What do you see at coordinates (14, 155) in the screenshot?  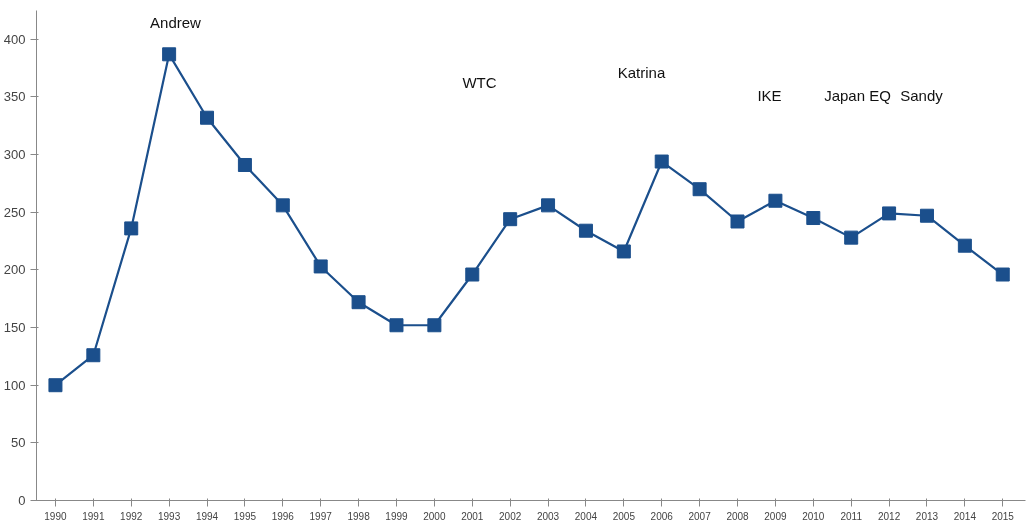 I see `y-tick-label: 300` at bounding box center [14, 155].